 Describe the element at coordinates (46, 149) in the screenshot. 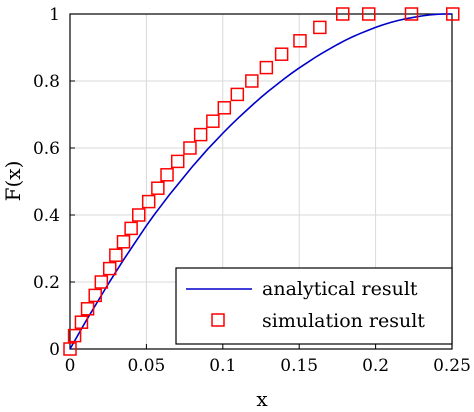

I see `y-tick-label: 0.6` at that location.